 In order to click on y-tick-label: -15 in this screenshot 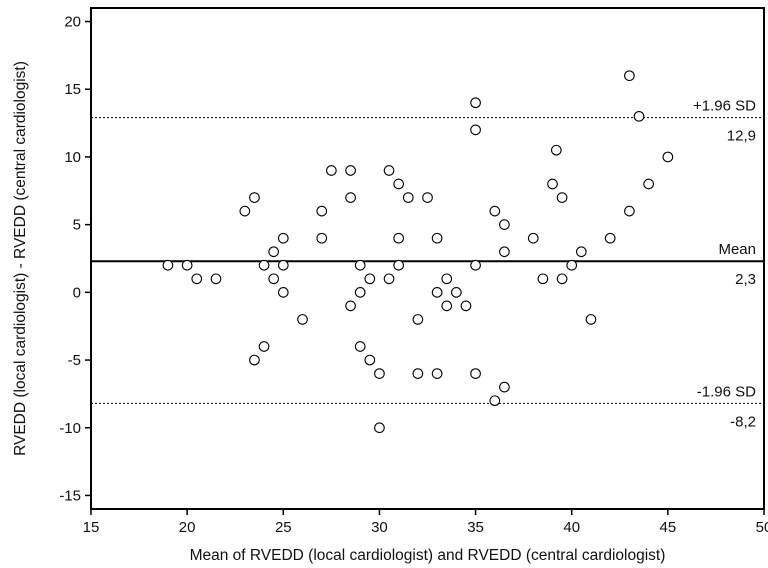, I will do `click(70, 495)`.